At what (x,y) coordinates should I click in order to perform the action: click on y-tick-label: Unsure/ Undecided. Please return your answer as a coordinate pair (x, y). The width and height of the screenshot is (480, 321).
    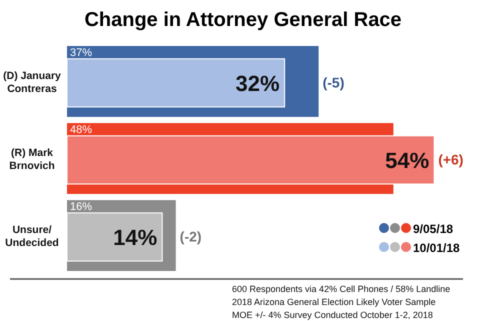
    Looking at the image, I should click on (32, 237).